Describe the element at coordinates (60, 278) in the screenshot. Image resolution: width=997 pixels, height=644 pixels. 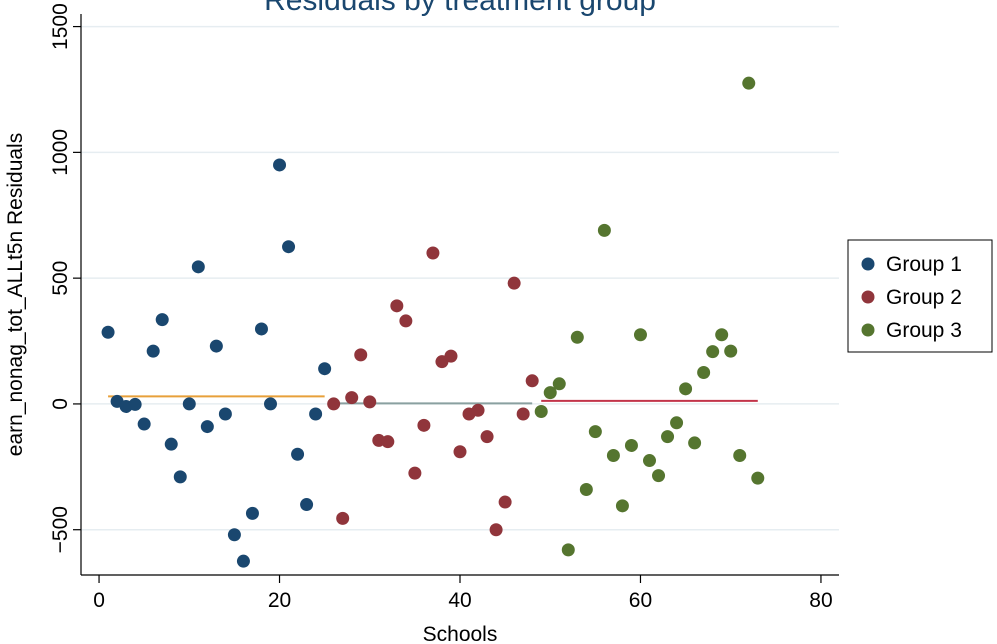
I see `y-tick-label: 500` at that location.